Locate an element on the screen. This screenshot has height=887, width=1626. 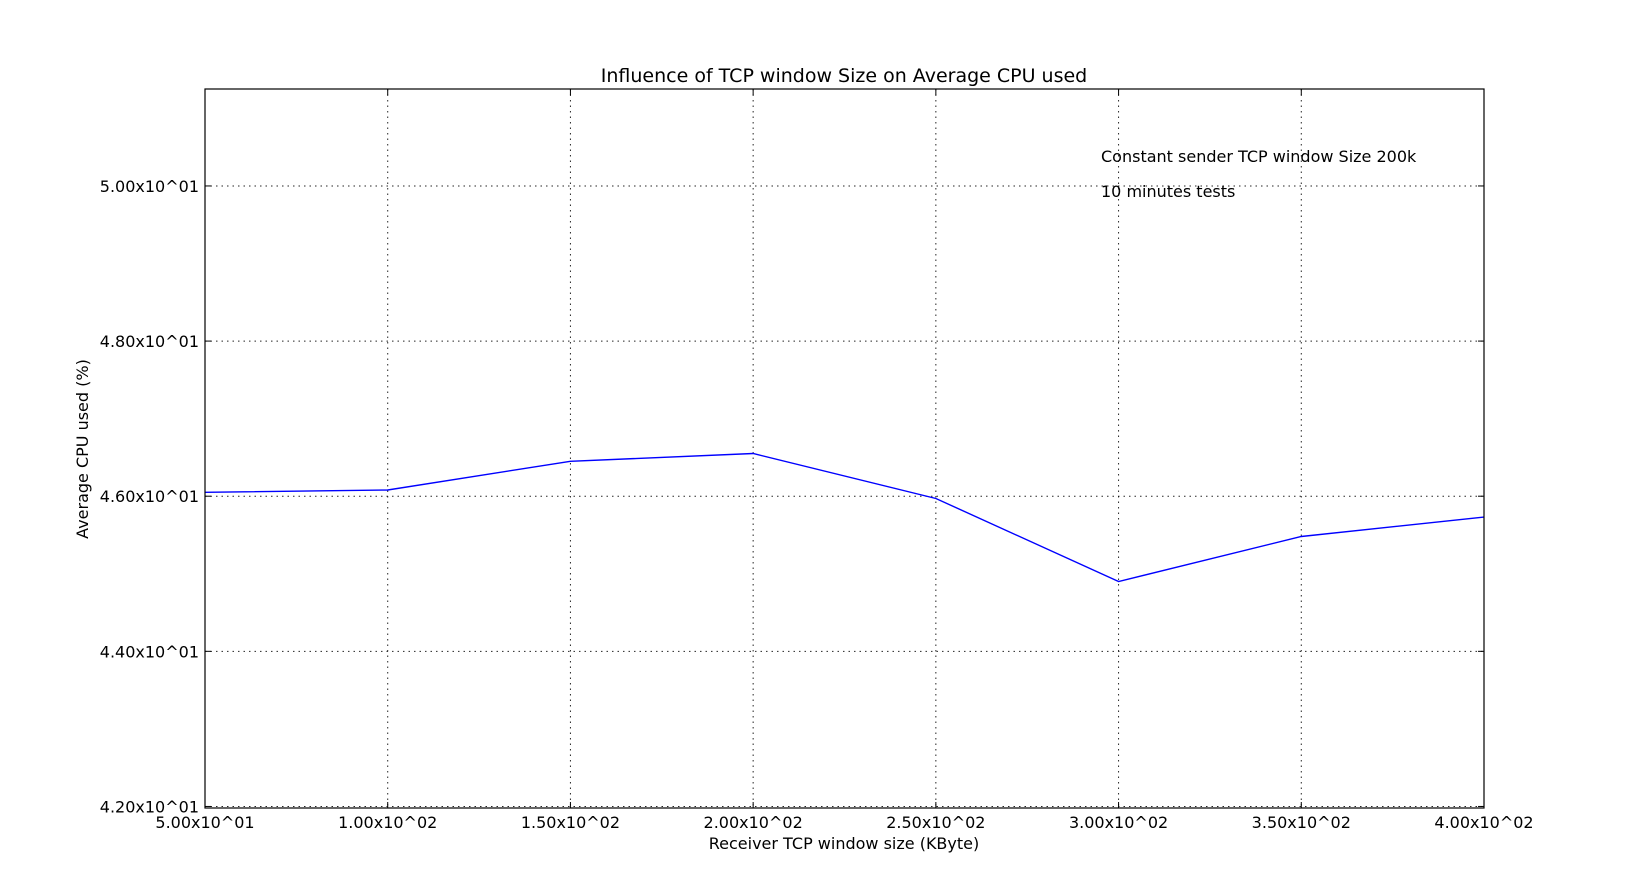
x-axis-label: Receiver TCP window size (KByte) is located at coordinates (844, 843).